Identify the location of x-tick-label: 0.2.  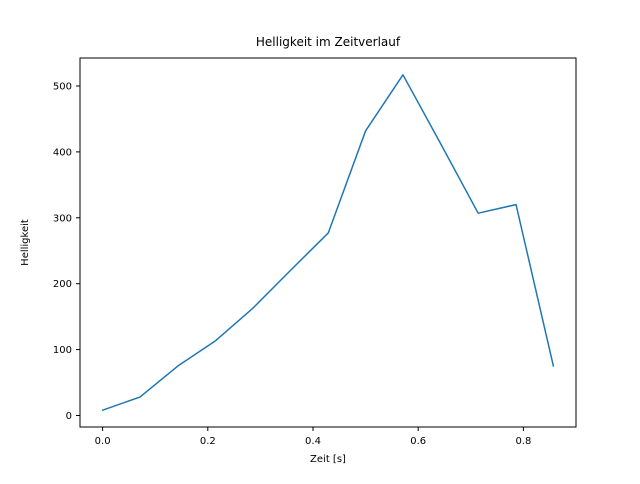
(208, 441).